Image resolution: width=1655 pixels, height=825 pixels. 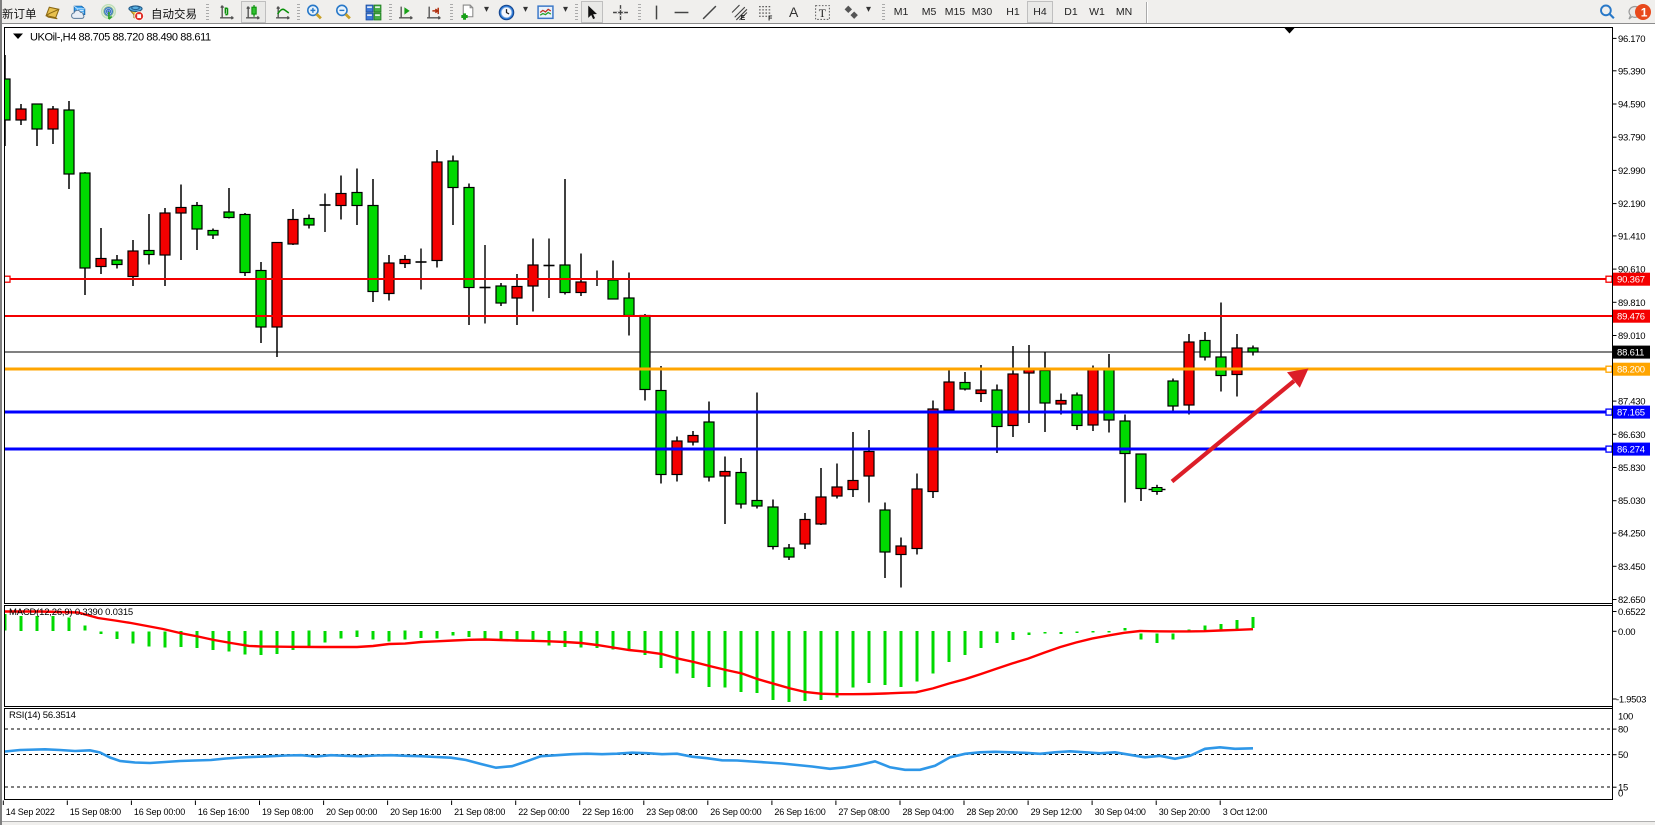 What do you see at coordinates (543, 812) in the screenshot?
I see `svg-text: 22 Sep 00:00` at bounding box center [543, 812].